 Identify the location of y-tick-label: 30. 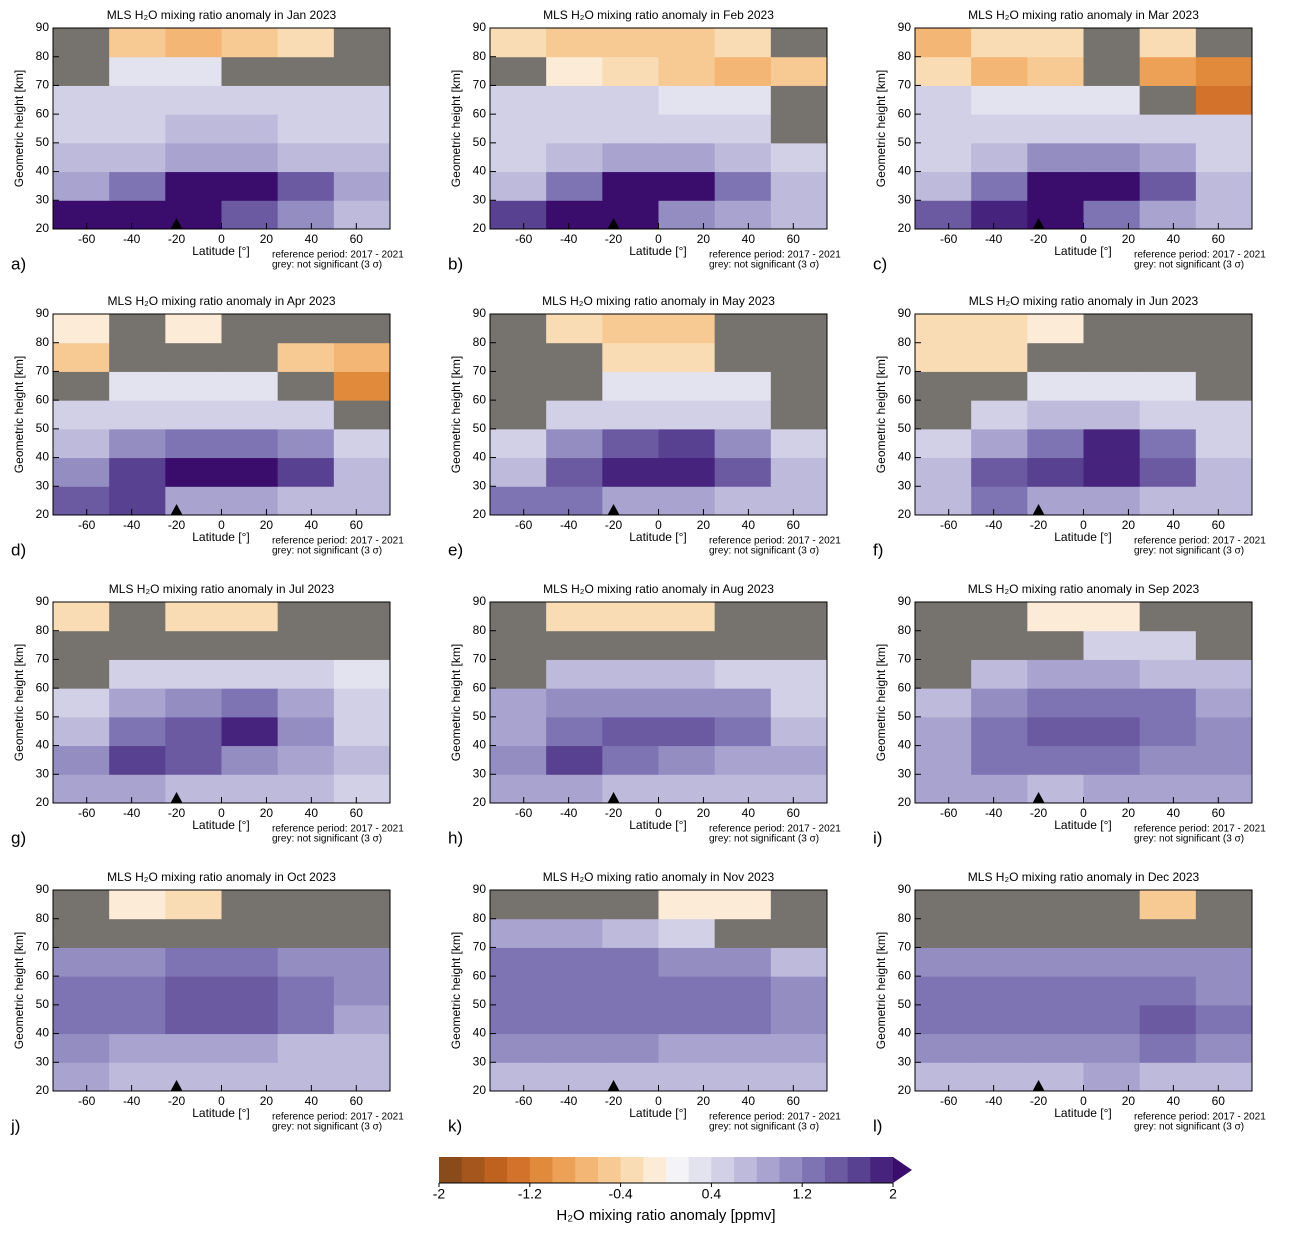
(43, 485).